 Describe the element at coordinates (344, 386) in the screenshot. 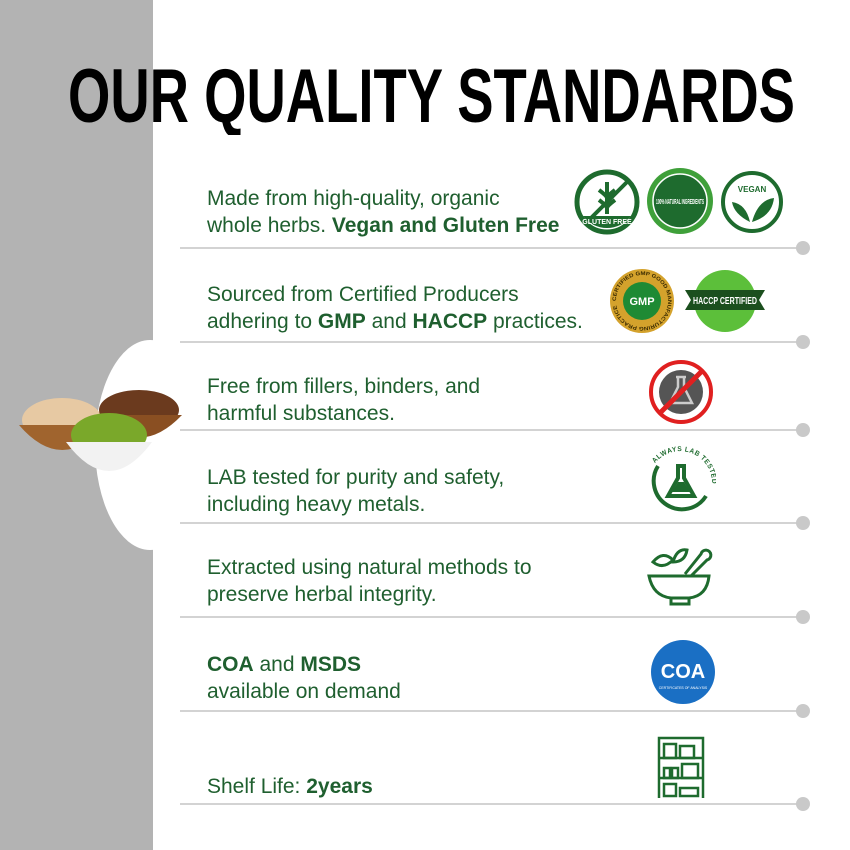

I see `row-text-line1: Free from fillers, binders, and` at that location.